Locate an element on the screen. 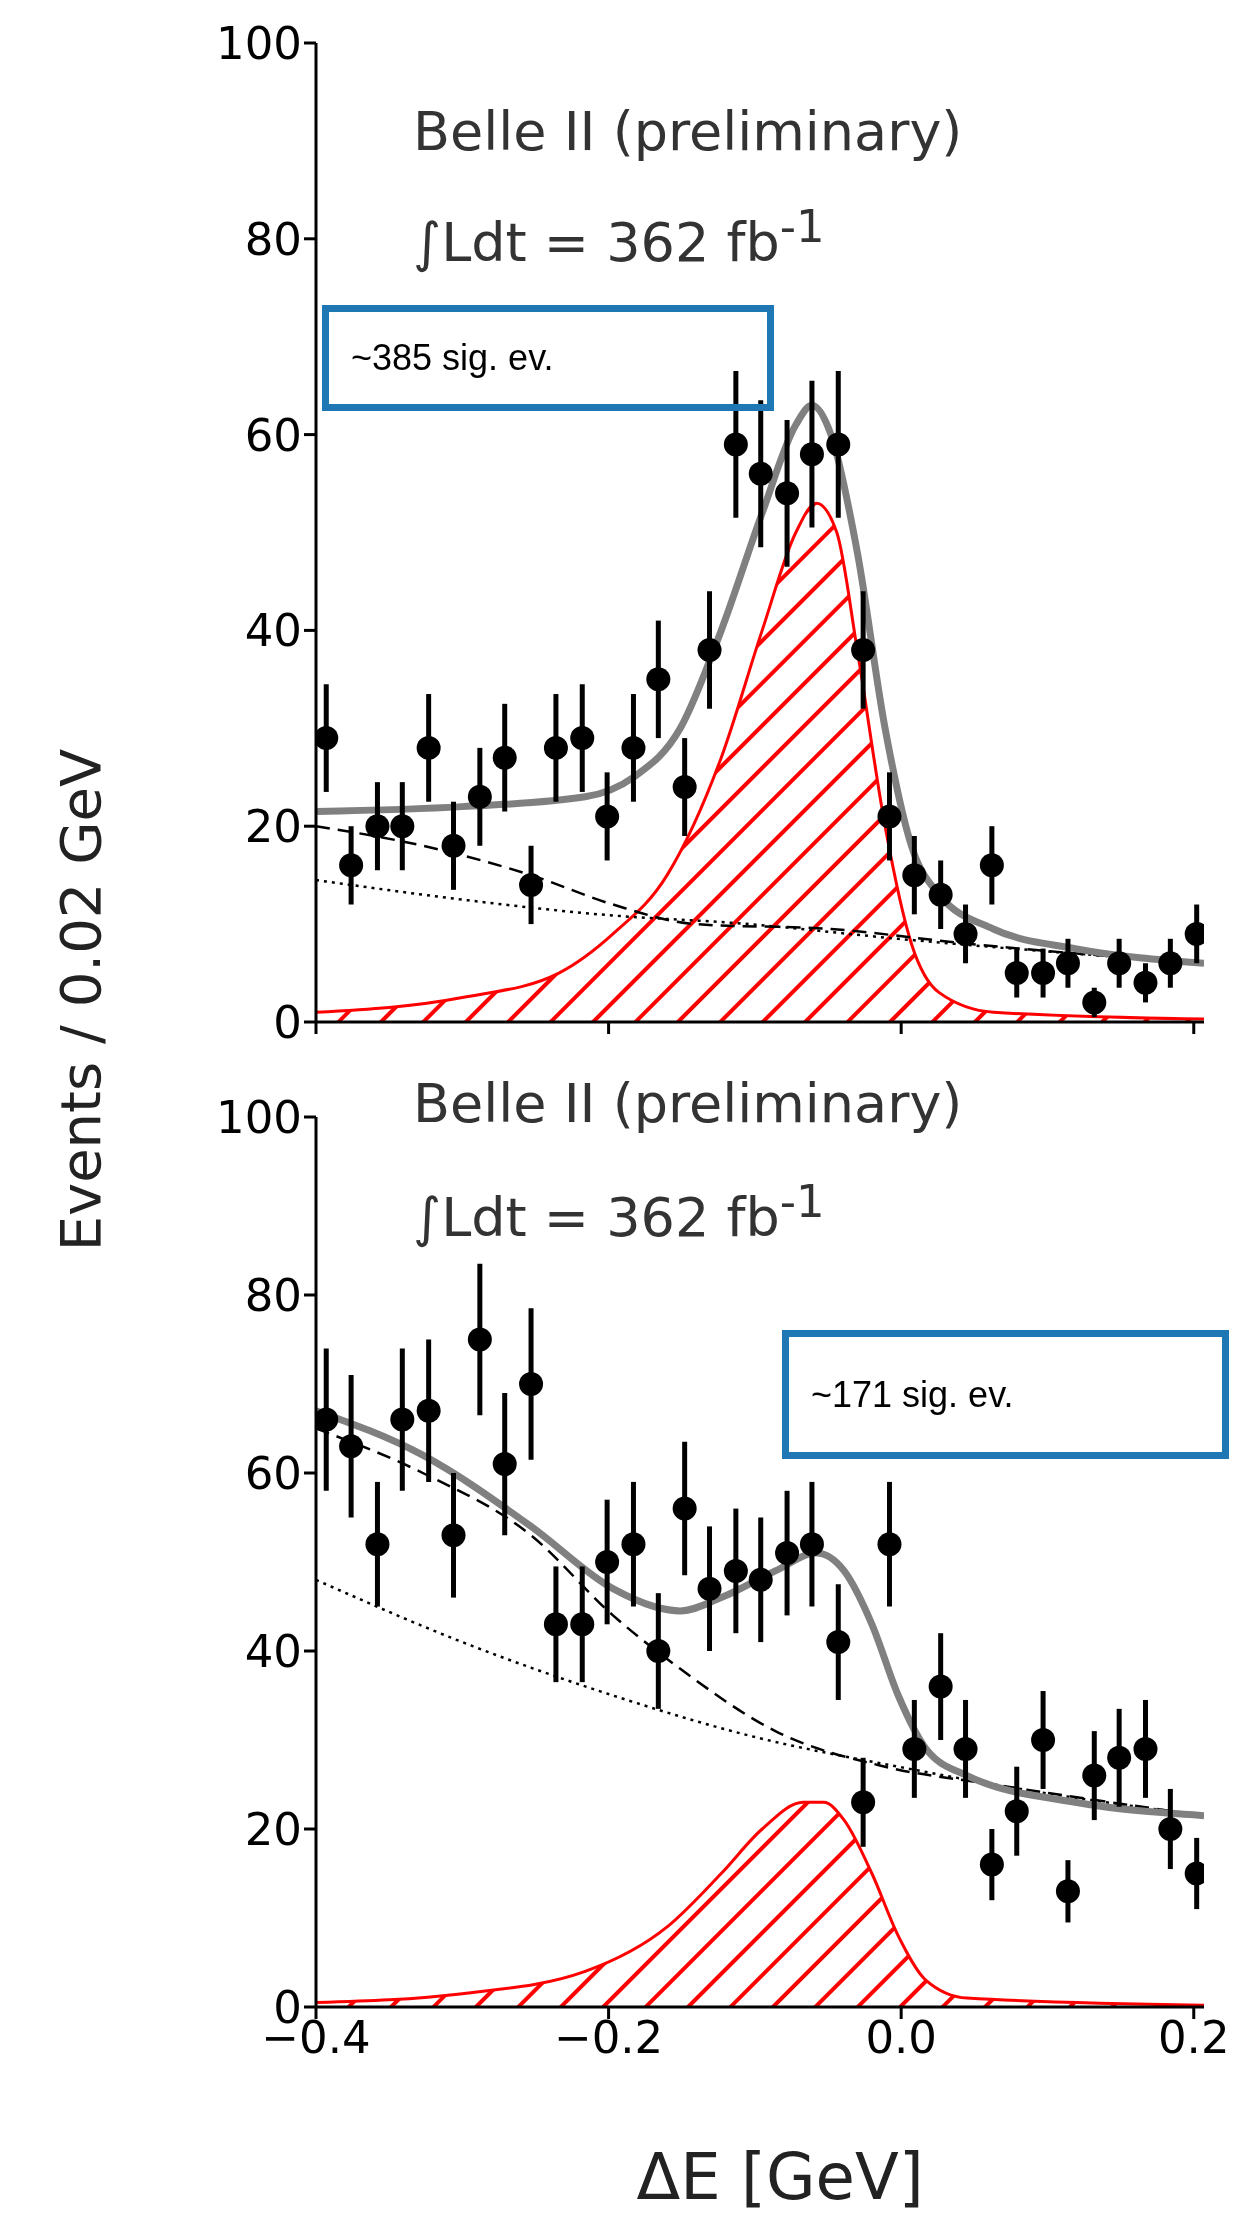 The height and width of the screenshot is (2233, 1244). annotation: ~171 sig. ev. is located at coordinates (1005, 1394).